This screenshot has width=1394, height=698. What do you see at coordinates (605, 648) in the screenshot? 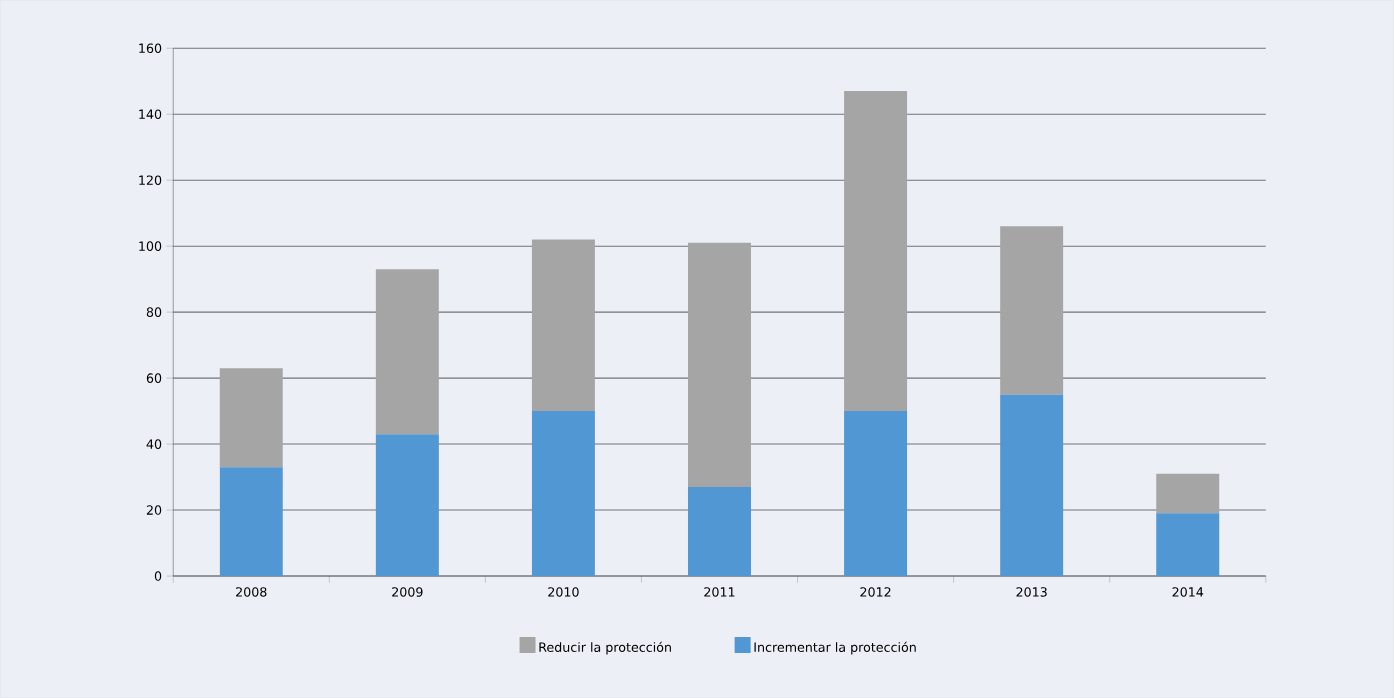
I see `legend-label: Reducir la protección` at bounding box center [605, 648].